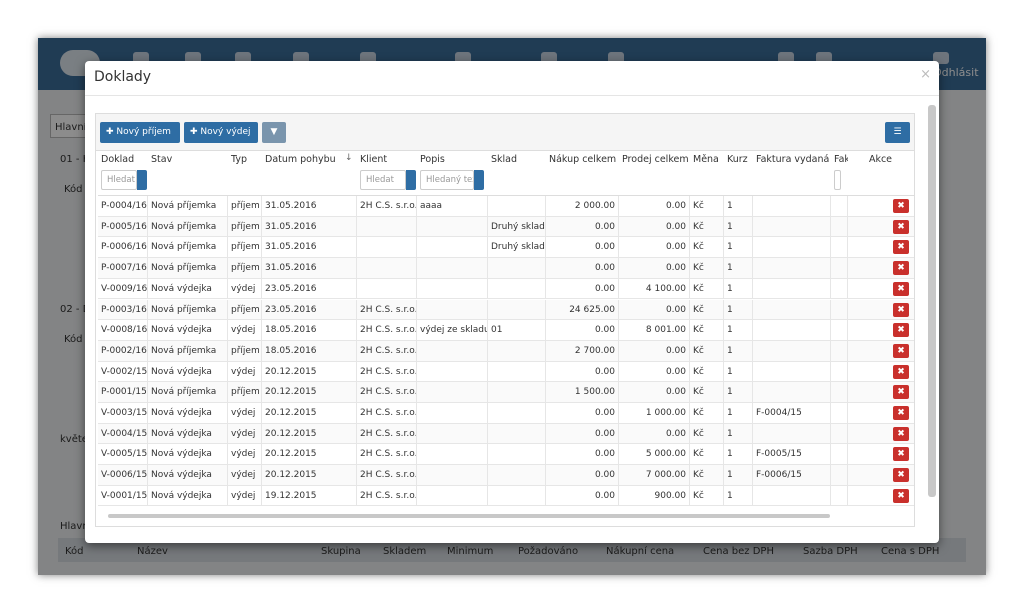  What do you see at coordinates (582, 351) in the screenshot?
I see `table-cell: 2 700.00` at bounding box center [582, 351].